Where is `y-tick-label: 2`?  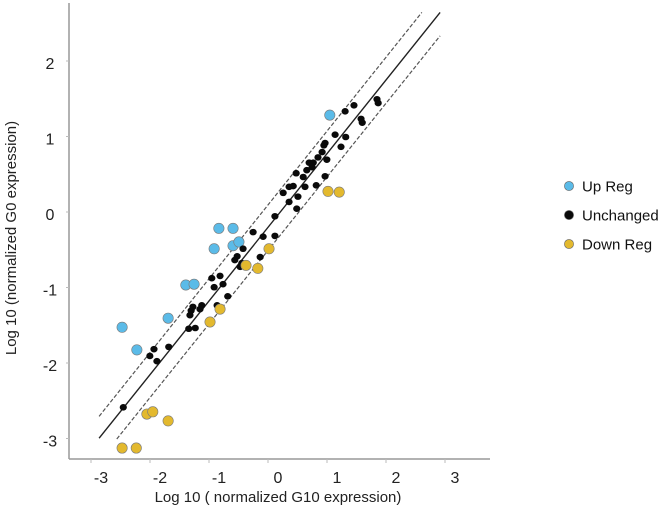
y-tick-label: 2 is located at coordinates (50, 64).